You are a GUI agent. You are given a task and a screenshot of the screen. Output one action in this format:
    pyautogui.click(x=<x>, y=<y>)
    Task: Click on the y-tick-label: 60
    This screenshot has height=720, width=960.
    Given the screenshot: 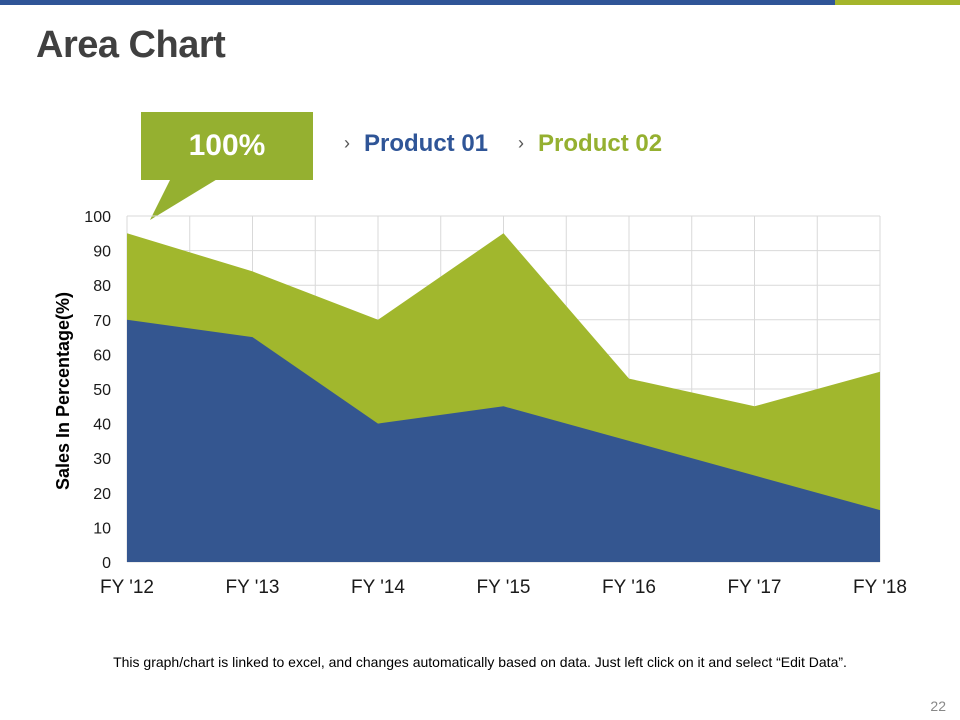 What is the action you would take?
    pyautogui.click(x=102, y=355)
    